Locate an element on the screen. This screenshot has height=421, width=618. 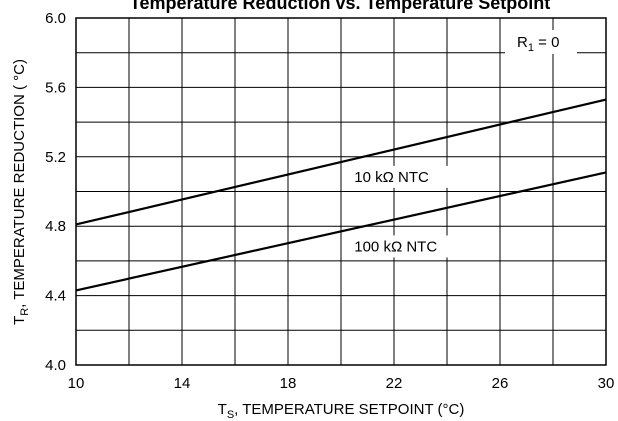
y-tick-label: 4.0 is located at coordinates (55, 365).